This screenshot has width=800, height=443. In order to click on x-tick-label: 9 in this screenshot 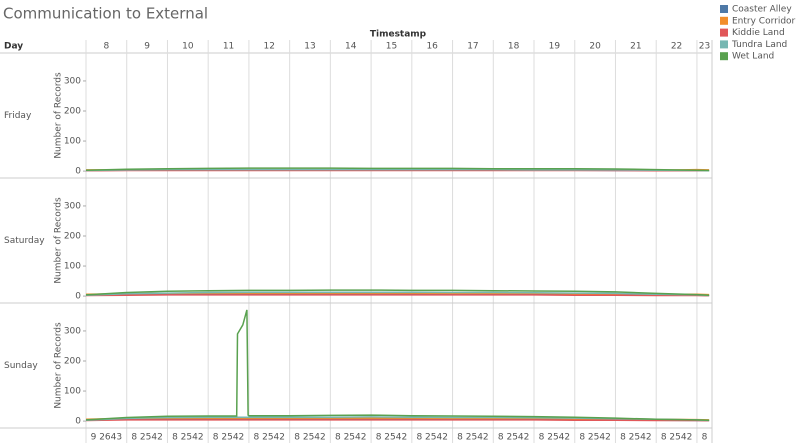, I will do `click(147, 47)`.